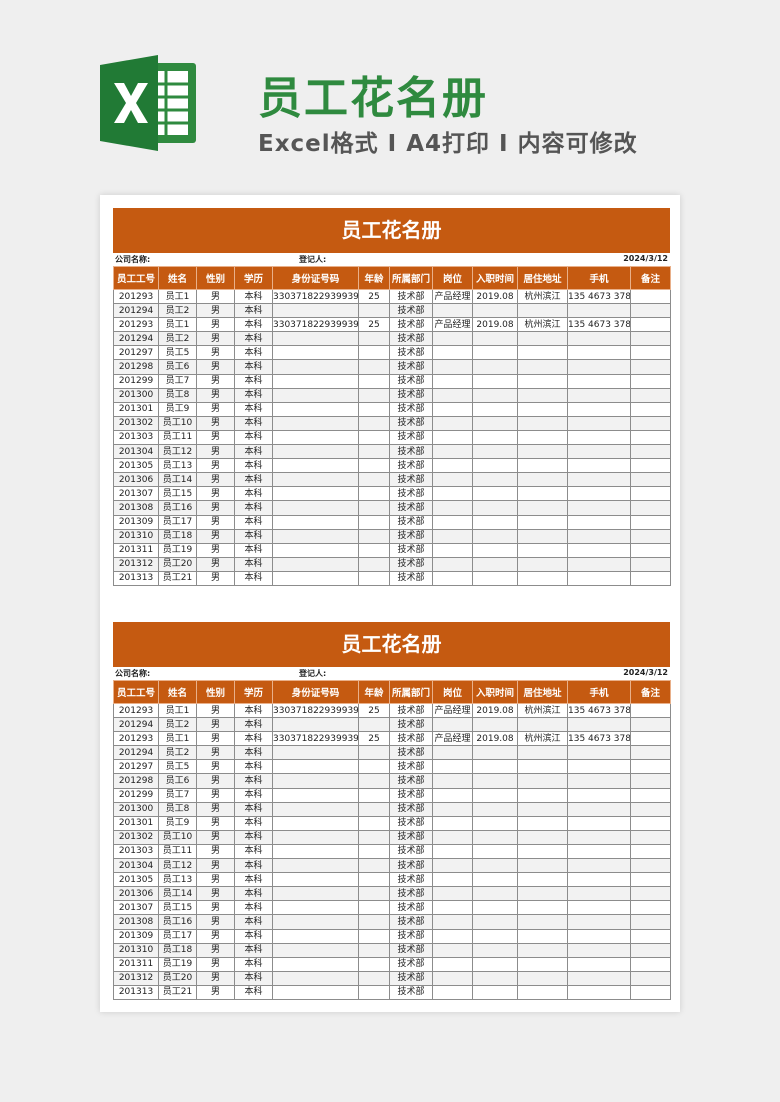 The width and height of the screenshot is (780, 1102). Describe the element at coordinates (452, 692) in the screenshot. I see `column-header: 岗位` at that location.